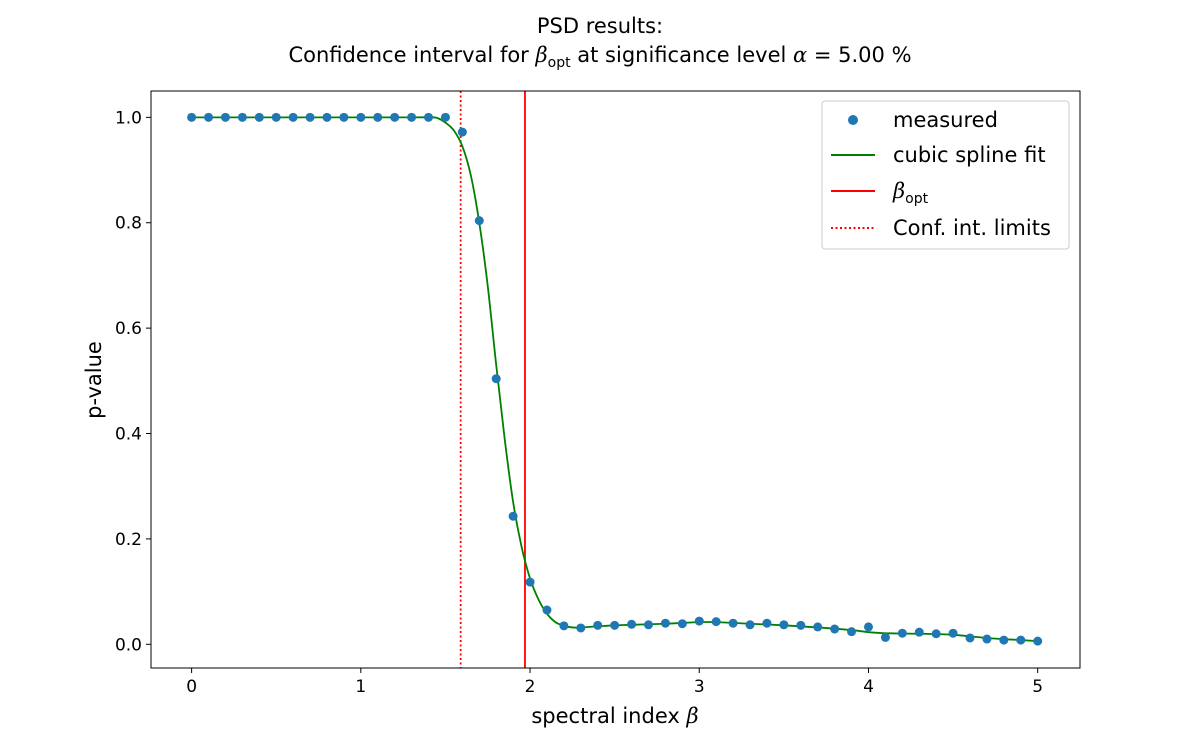  I want to click on x-tick-label: 1, so click(360, 687).